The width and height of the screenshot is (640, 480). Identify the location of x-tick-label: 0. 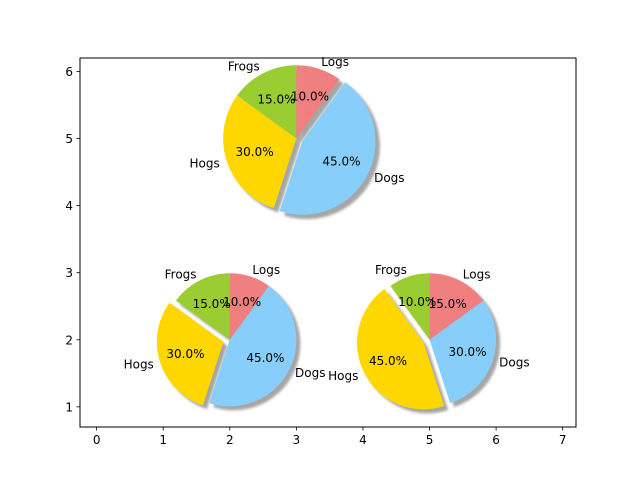
(97, 440).